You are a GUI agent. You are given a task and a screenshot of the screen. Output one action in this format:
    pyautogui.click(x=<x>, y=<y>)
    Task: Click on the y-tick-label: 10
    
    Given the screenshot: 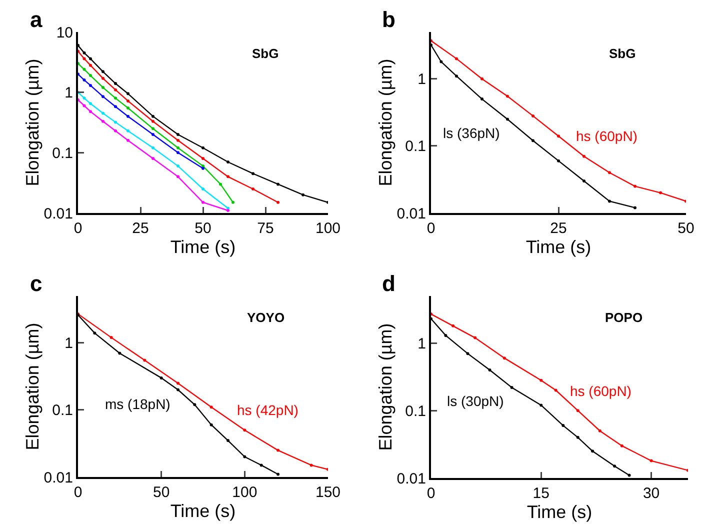 What is the action you would take?
    pyautogui.click(x=64, y=33)
    